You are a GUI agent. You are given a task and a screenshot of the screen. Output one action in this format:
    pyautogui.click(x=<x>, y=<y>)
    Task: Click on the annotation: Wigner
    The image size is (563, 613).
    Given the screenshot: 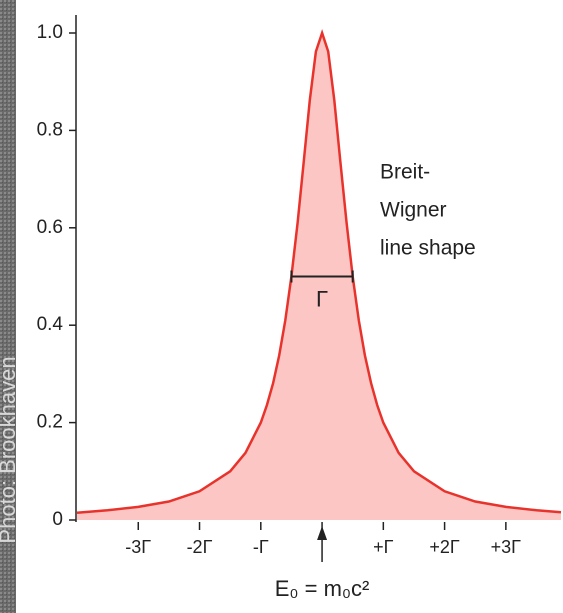 What is the action you would take?
    pyautogui.click(x=413, y=210)
    